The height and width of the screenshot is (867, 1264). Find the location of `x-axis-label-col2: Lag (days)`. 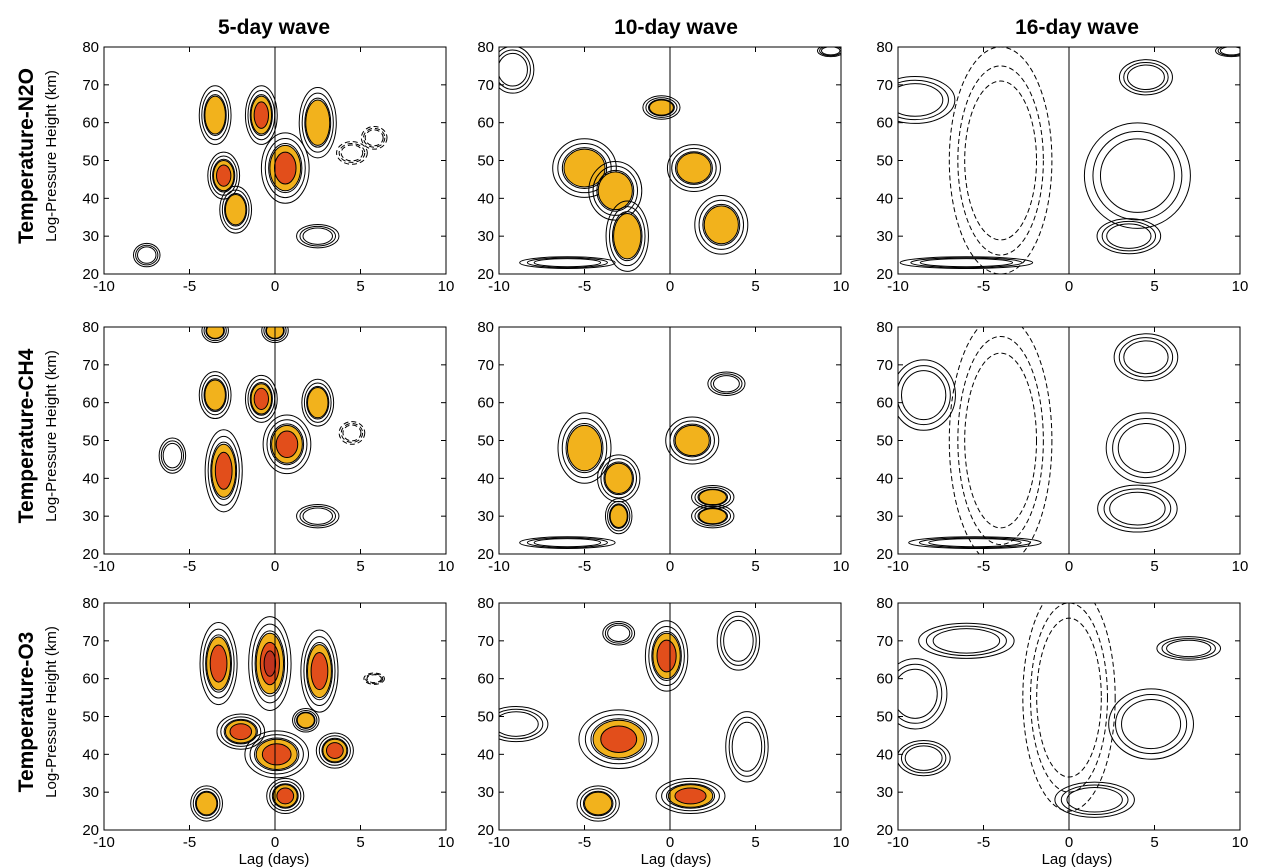

x-axis-label-col2: Lag (days) is located at coordinates (676, 859).